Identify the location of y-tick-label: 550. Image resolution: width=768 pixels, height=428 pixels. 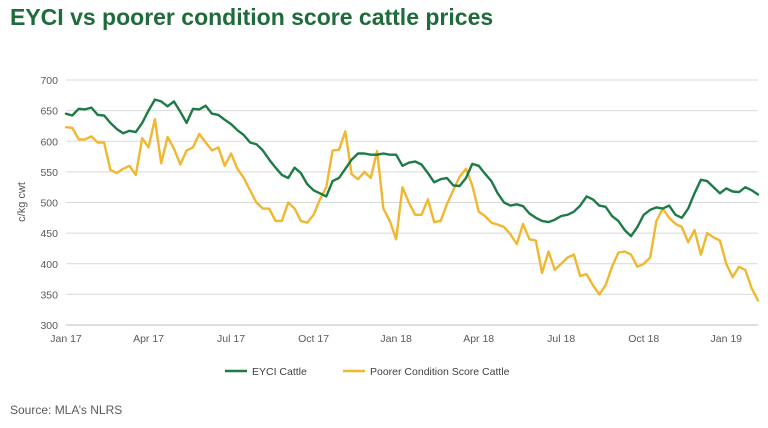
(49, 173).